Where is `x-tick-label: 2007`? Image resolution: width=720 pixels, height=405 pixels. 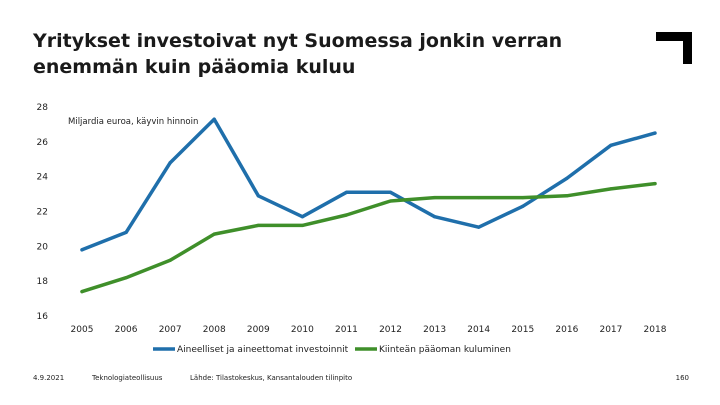 x-tick-label: 2007 is located at coordinates (170, 330).